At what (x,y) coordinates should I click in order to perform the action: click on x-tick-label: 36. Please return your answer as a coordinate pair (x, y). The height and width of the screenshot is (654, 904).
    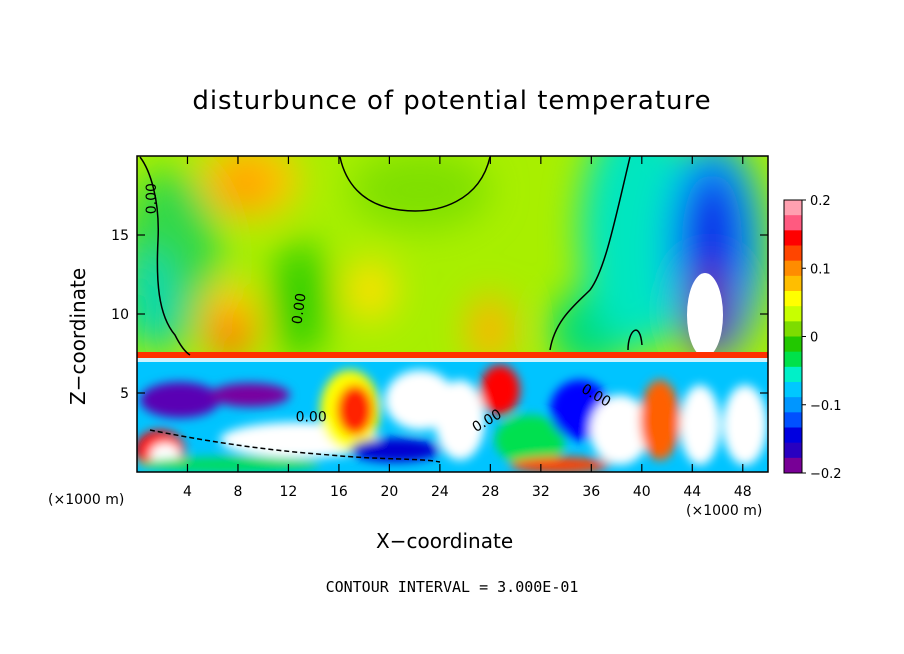
    Looking at the image, I should click on (591, 492).